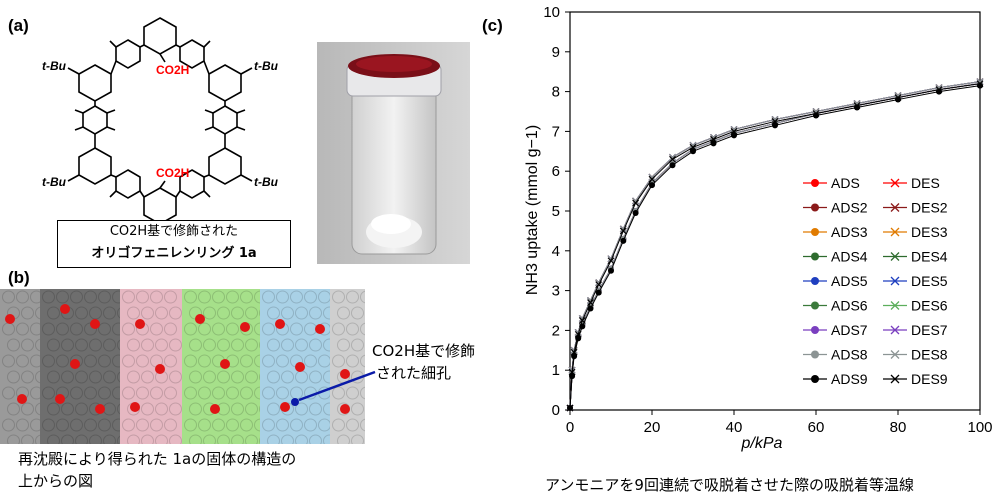 Image resolution: width=1008 pixels, height=497 pixels. Describe the element at coordinates (849, 257) in the screenshot. I see `legend-entry-ads4: ADS4` at that location.